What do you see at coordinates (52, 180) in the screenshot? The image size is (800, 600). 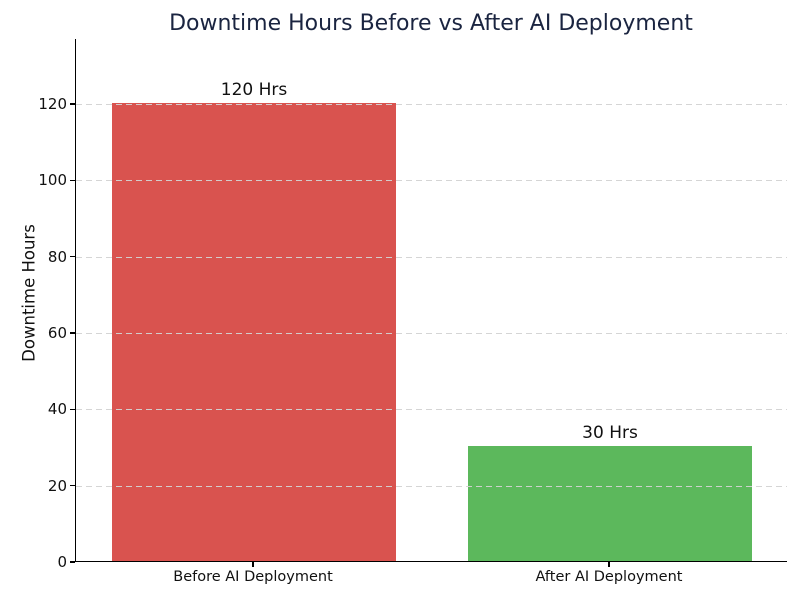 I see `y-tick-label: 100` at bounding box center [52, 180].